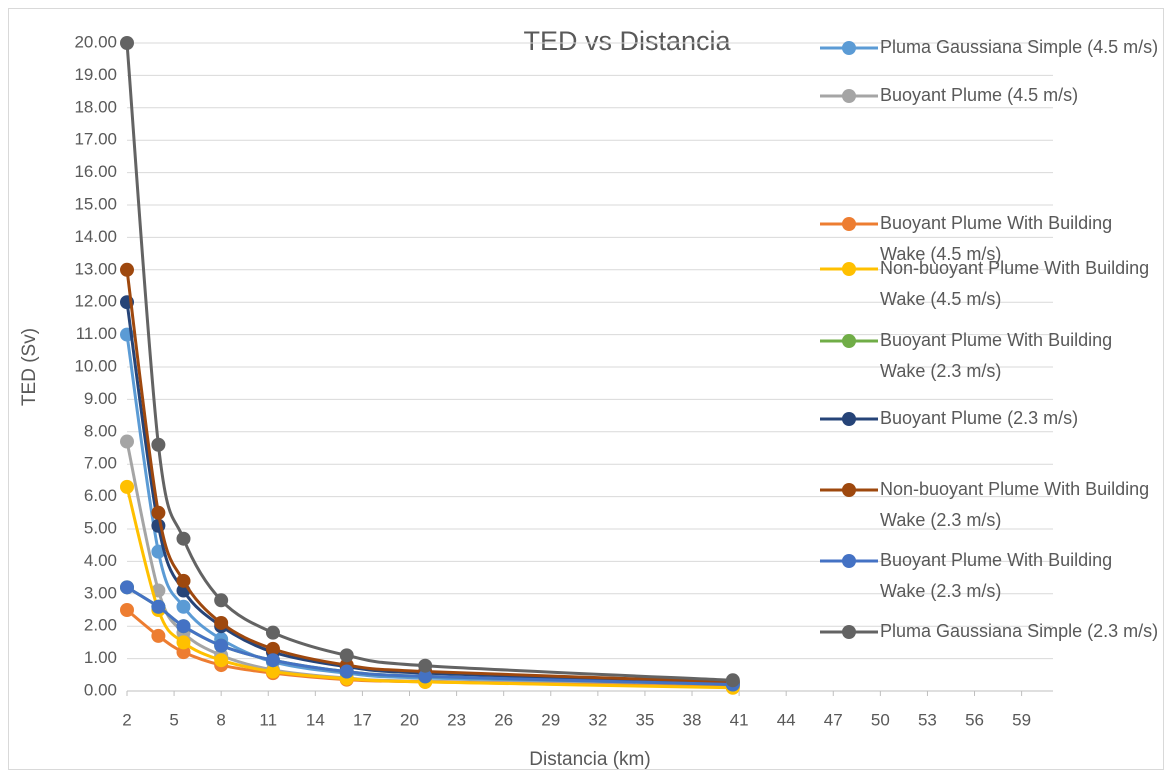 This screenshot has width=1172, height=778. What do you see at coordinates (100, 657) in the screenshot?
I see `y-tick-label: 1.00` at bounding box center [100, 657].